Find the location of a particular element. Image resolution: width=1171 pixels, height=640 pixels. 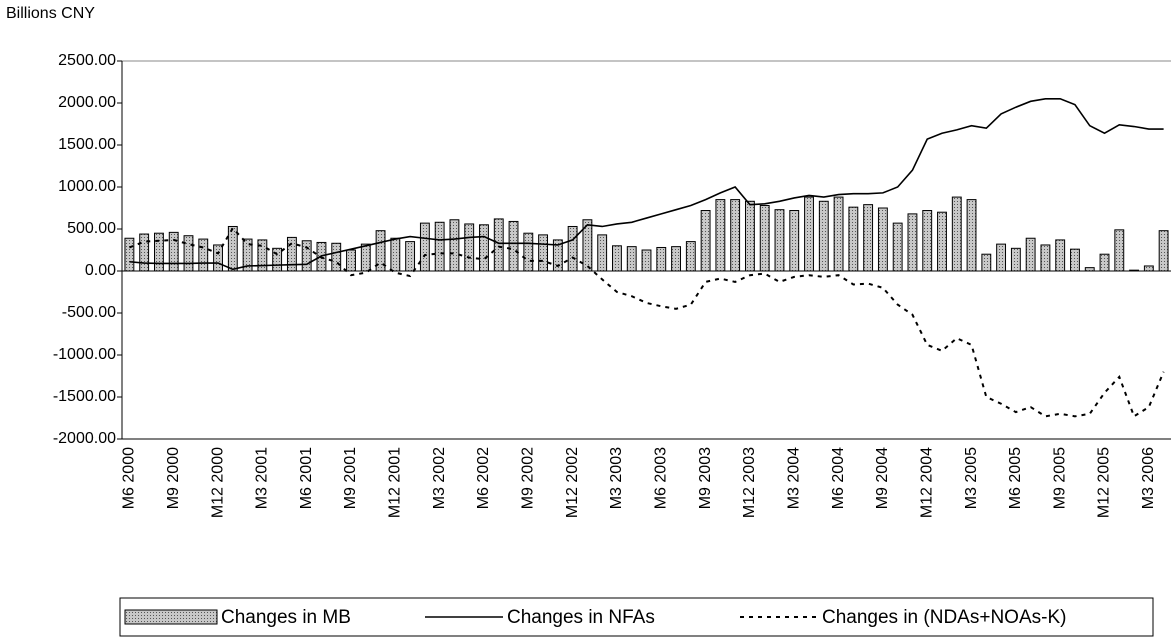

x-tick-label: M6 2000 is located at coordinates (129, 478).